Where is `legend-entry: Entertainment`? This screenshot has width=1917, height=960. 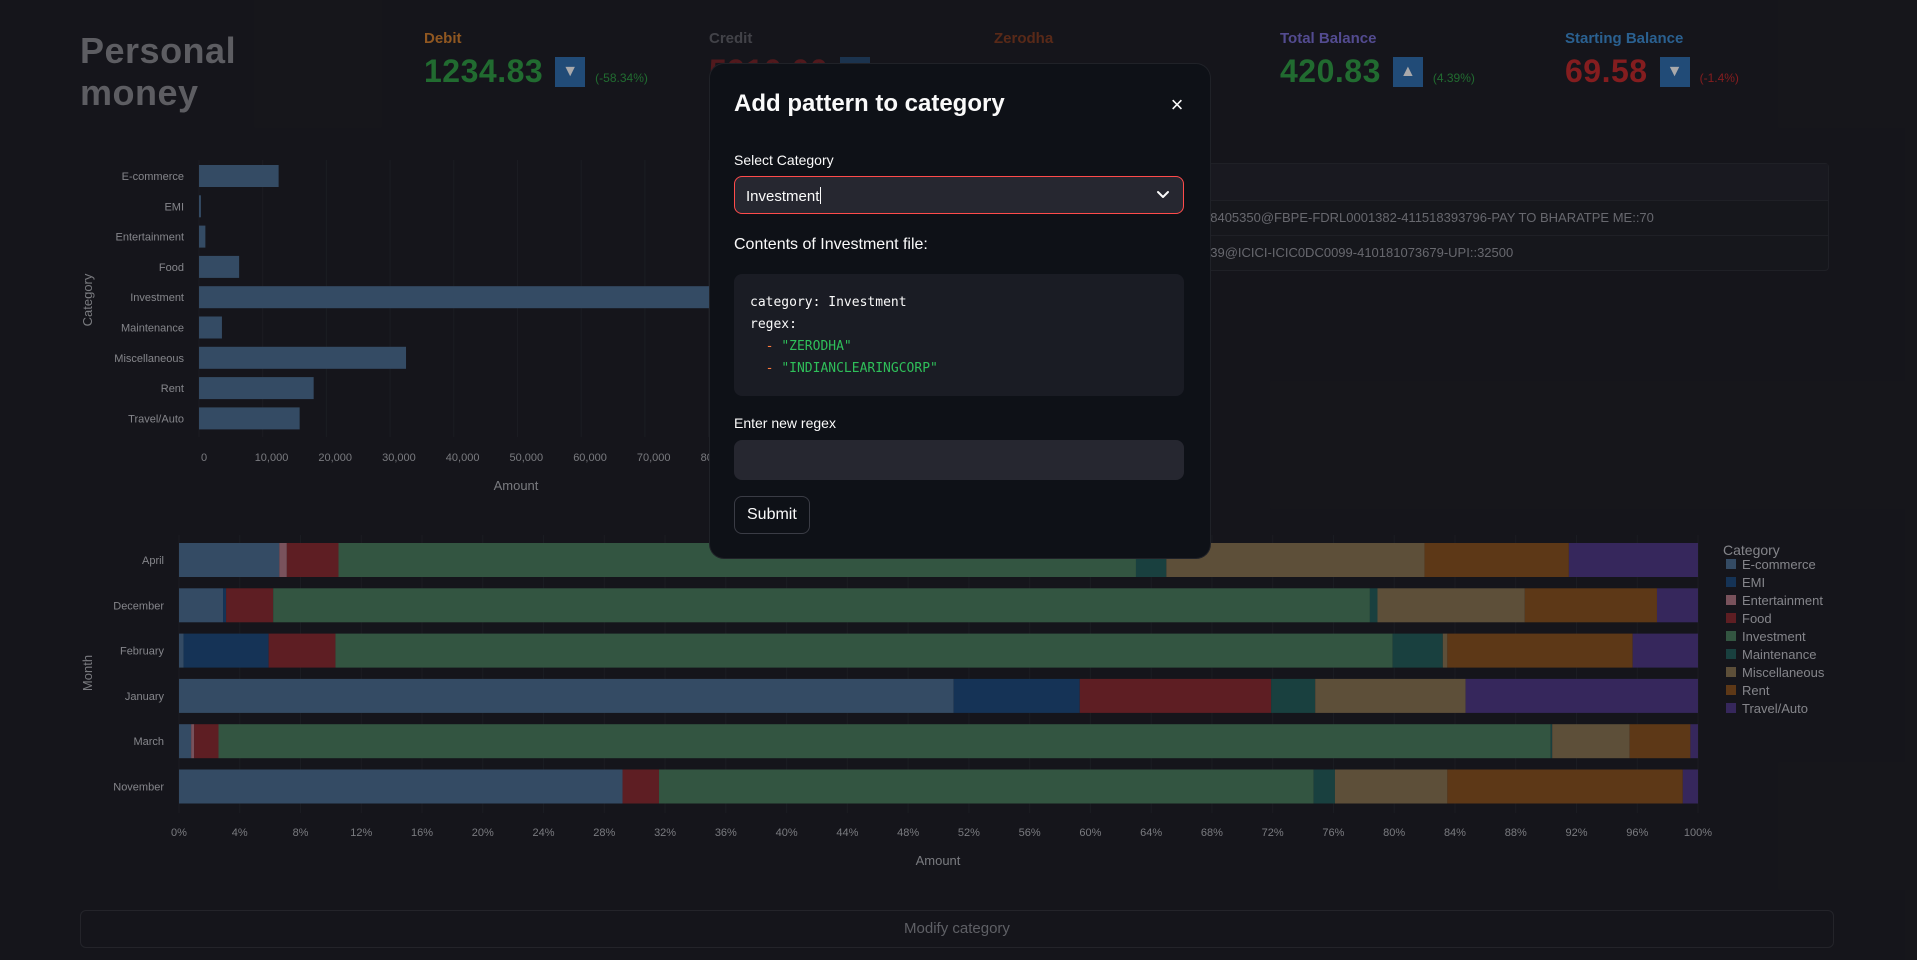
legend-entry: Entertainment is located at coordinates (1782, 600).